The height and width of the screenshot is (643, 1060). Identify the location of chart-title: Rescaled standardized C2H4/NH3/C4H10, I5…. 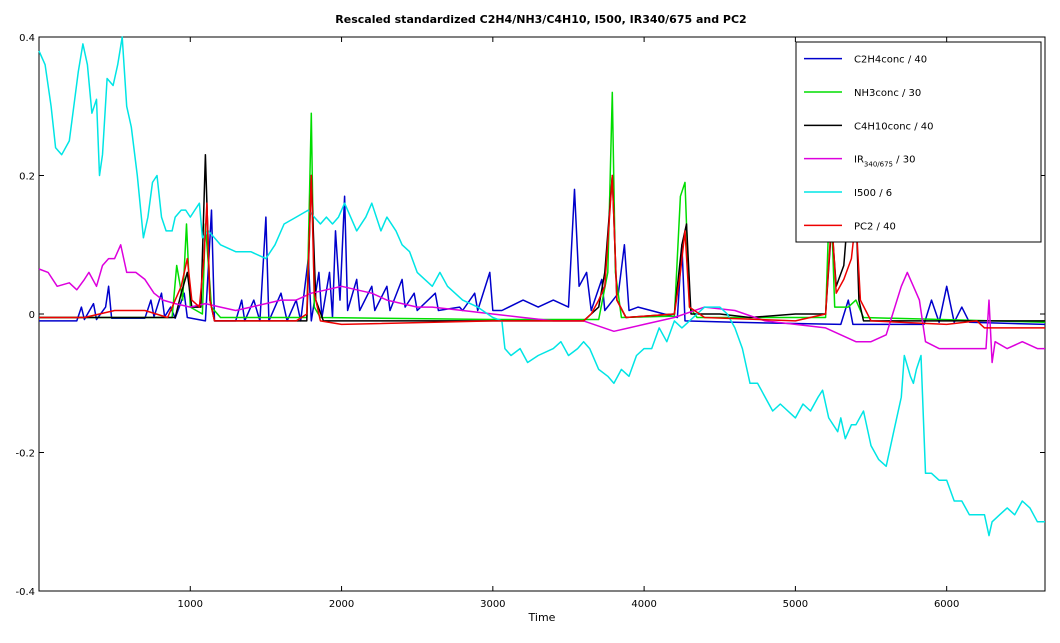
(540, 19).